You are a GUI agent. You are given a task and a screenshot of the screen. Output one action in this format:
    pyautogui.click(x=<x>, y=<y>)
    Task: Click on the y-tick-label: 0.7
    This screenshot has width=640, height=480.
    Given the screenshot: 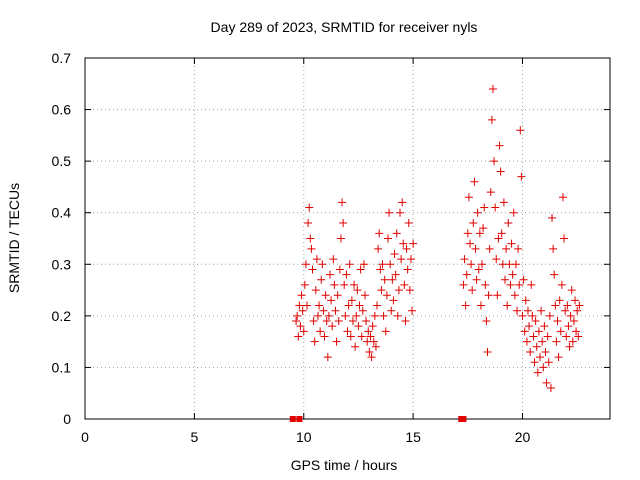 What is the action you would take?
    pyautogui.click(x=62, y=58)
    